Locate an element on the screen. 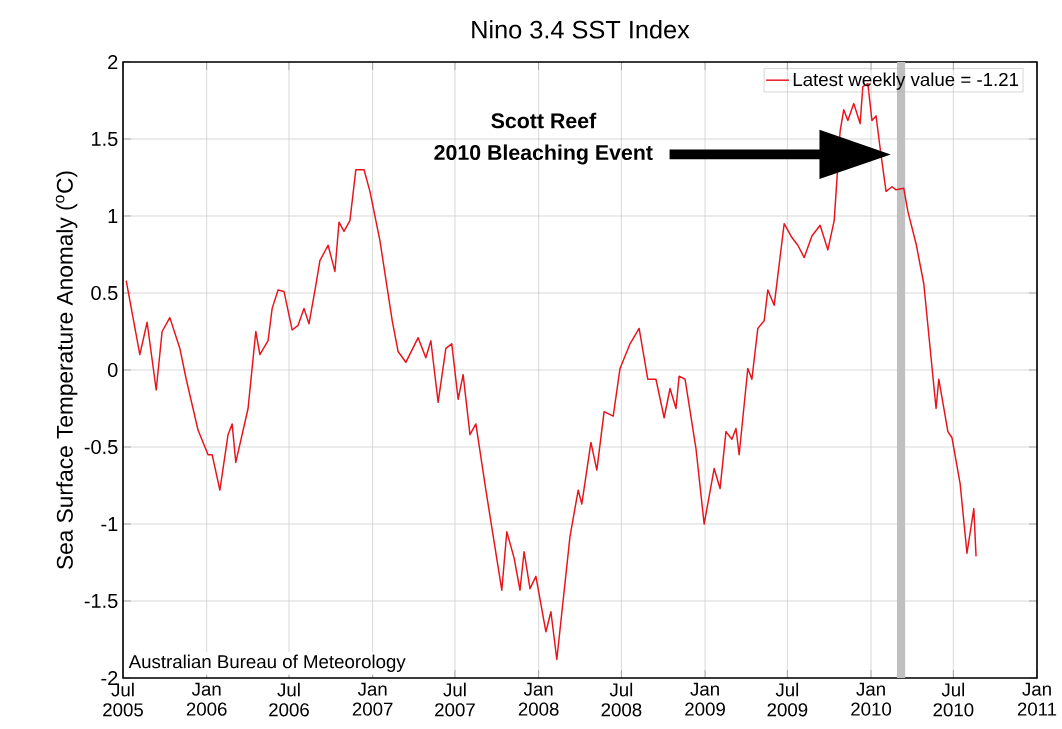 This screenshot has width=1062, height=729. y-tick-label: -0.5 is located at coordinates (101, 447).